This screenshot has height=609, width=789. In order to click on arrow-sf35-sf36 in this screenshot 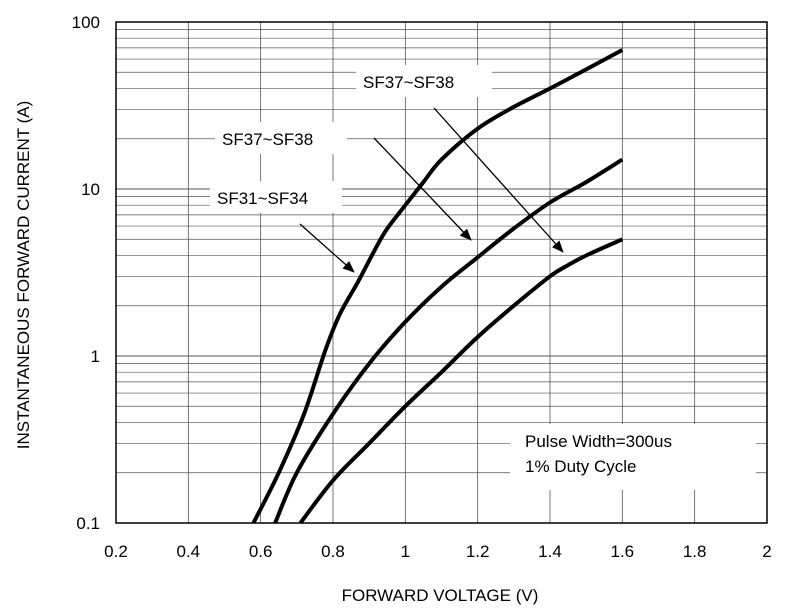, I will do `click(498, 180)`.